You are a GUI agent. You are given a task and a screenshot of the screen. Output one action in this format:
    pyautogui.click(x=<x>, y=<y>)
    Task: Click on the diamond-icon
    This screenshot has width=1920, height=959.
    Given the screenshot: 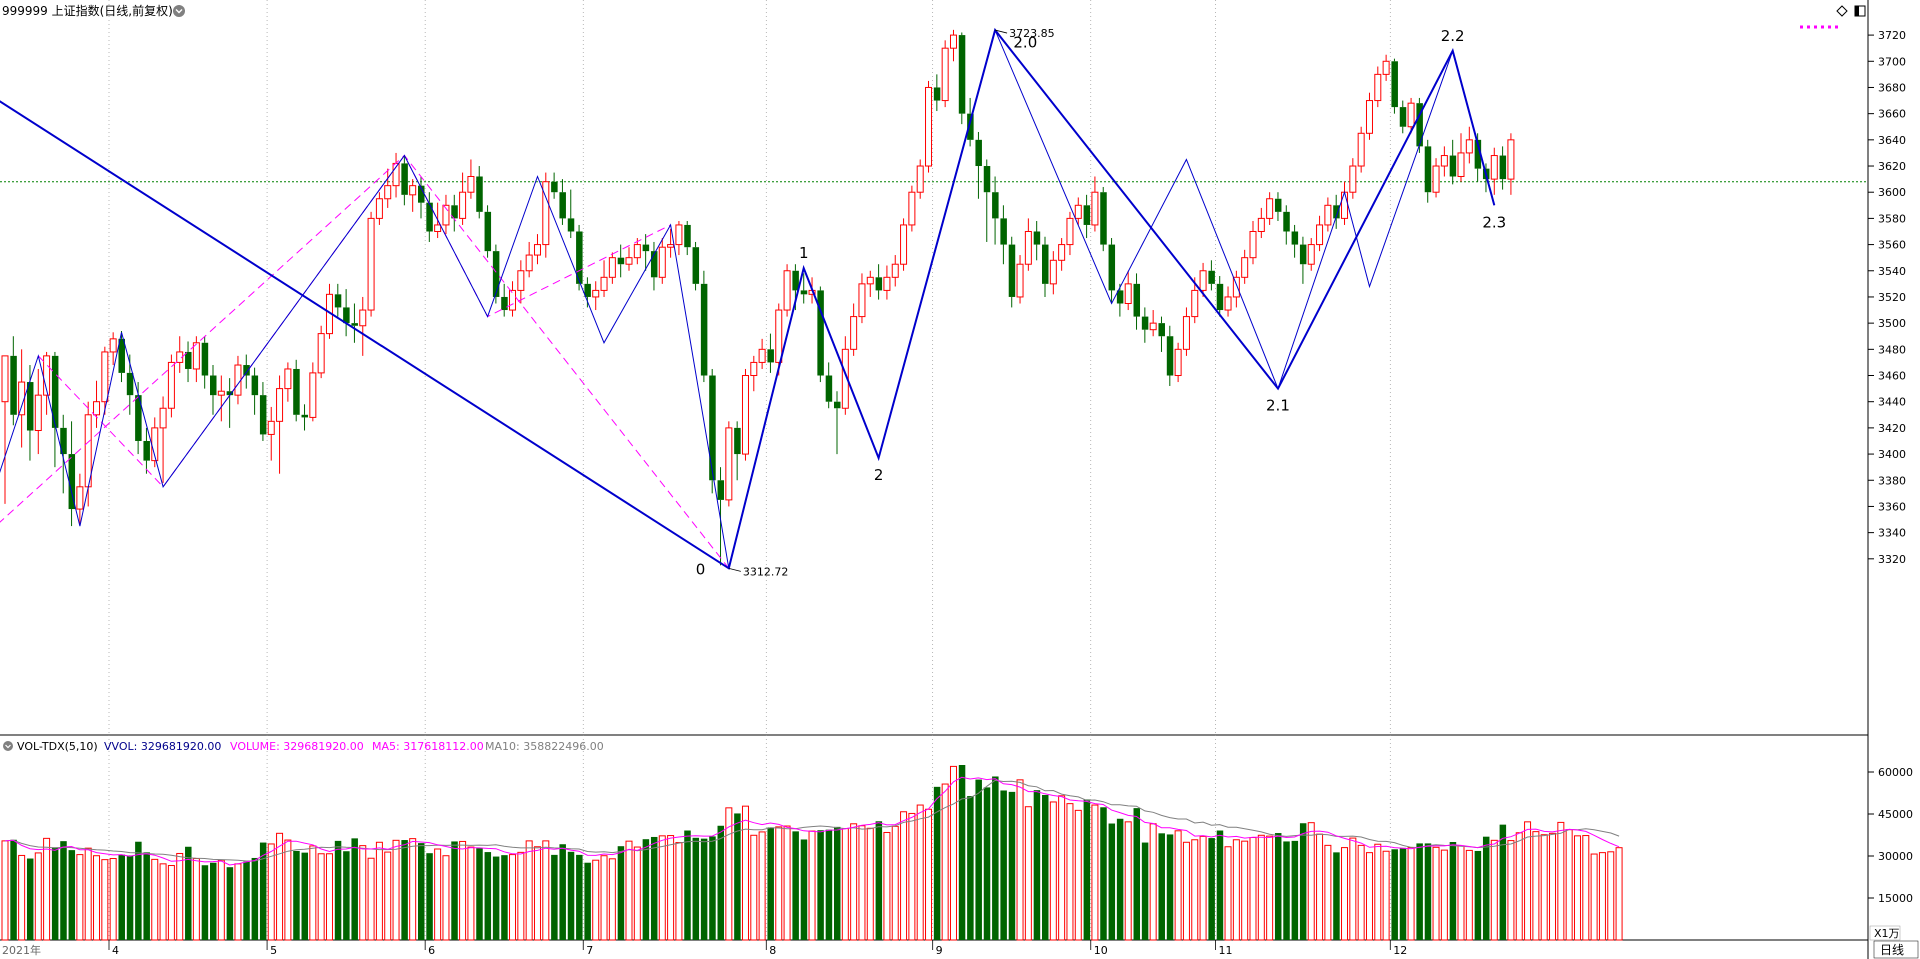 What is the action you would take?
    pyautogui.click(x=1842, y=11)
    